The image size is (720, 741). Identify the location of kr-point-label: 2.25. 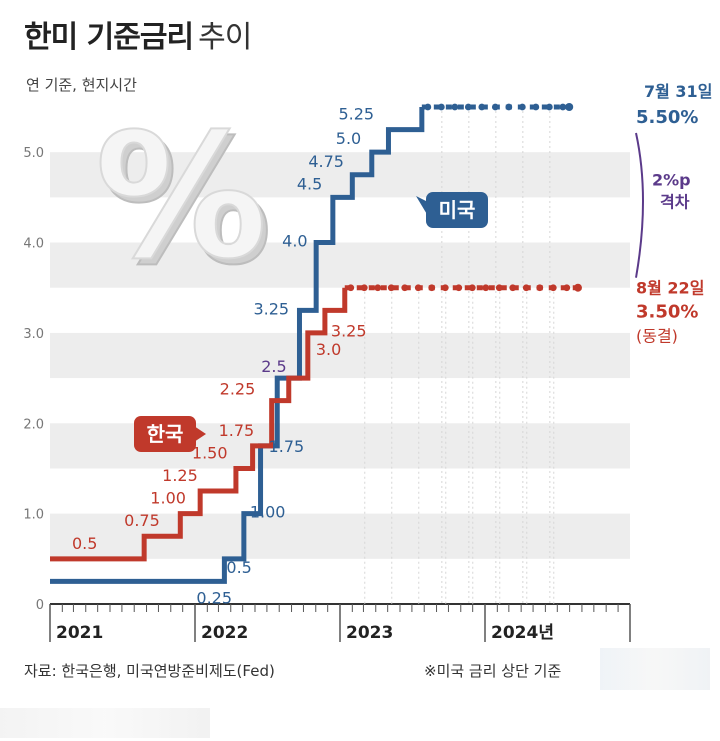
(238, 389).